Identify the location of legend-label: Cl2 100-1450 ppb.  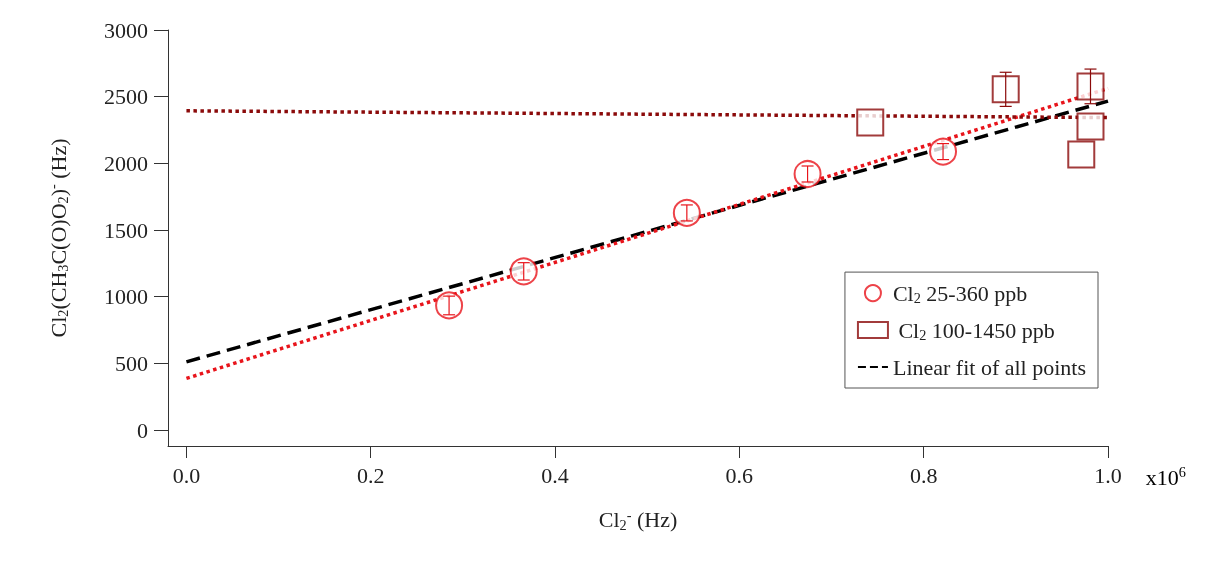
(973, 330).